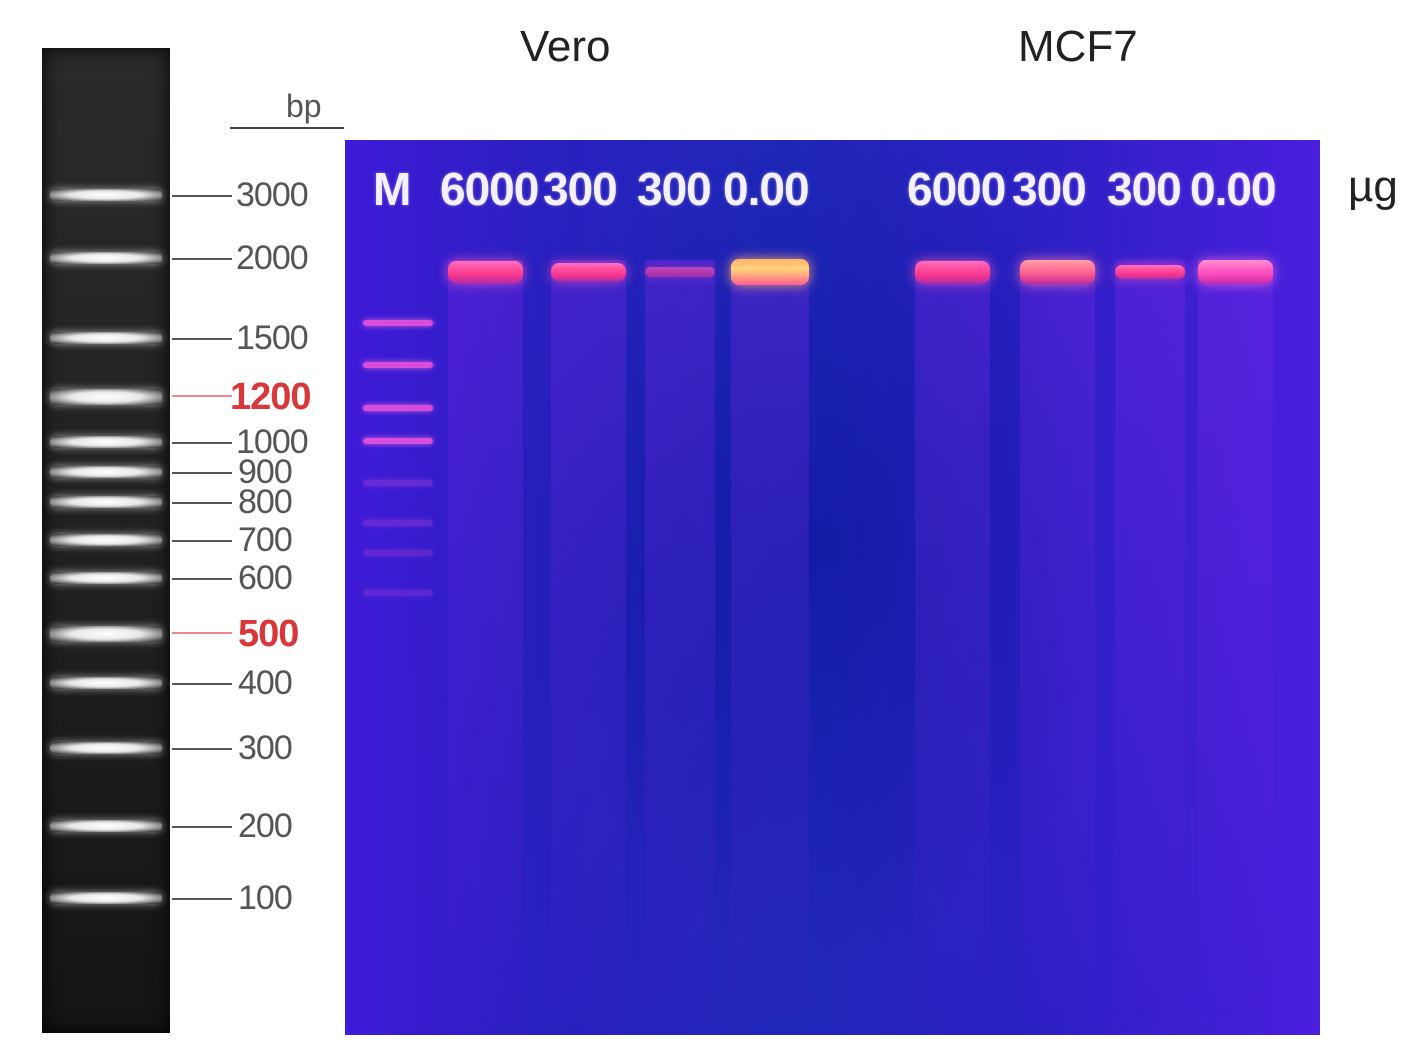 This screenshot has height=1061, width=1418. What do you see at coordinates (265, 898) in the screenshot?
I see `ladder-label-100: 100` at bounding box center [265, 898].